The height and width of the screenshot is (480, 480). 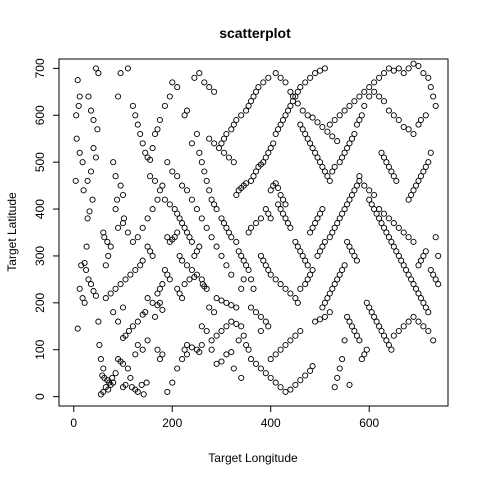 What do you see at coordinates (172, 423) in the screenshot?
I see `x-tick-label: 200` at bounding box center [172, 423].